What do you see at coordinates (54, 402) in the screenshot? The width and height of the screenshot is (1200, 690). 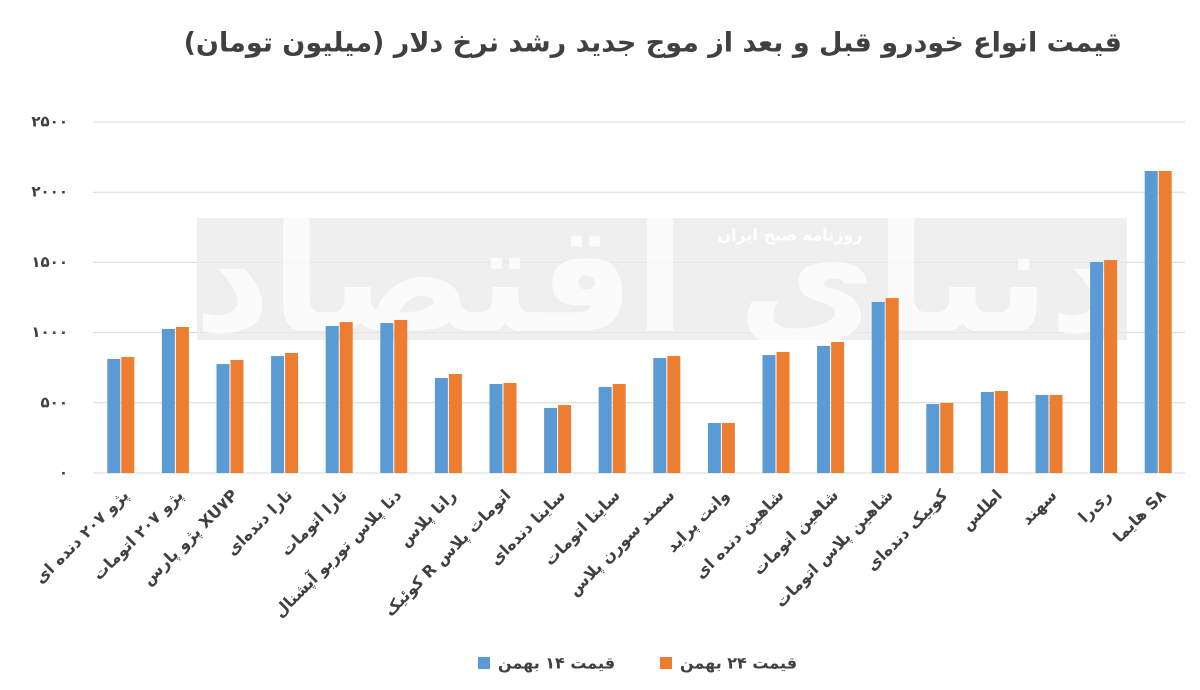 I see `y-tick-label: ۵۰۰` at bounding box center [54, 402].